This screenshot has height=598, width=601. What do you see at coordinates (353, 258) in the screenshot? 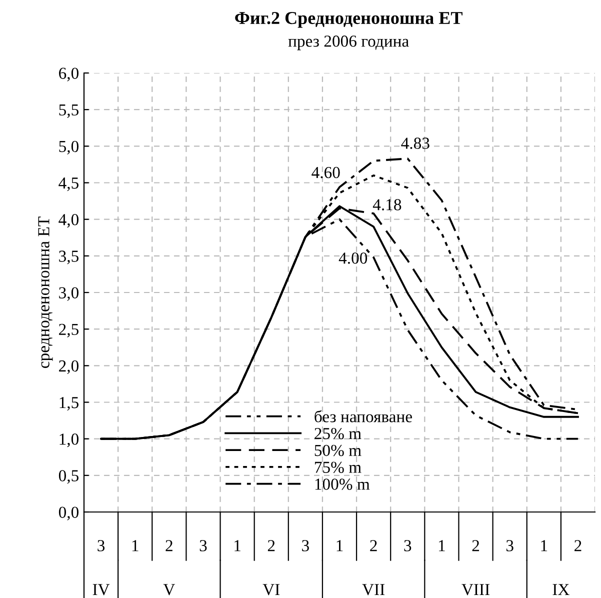
I see `annotation: 4.00` at bounding box center [353, 258].